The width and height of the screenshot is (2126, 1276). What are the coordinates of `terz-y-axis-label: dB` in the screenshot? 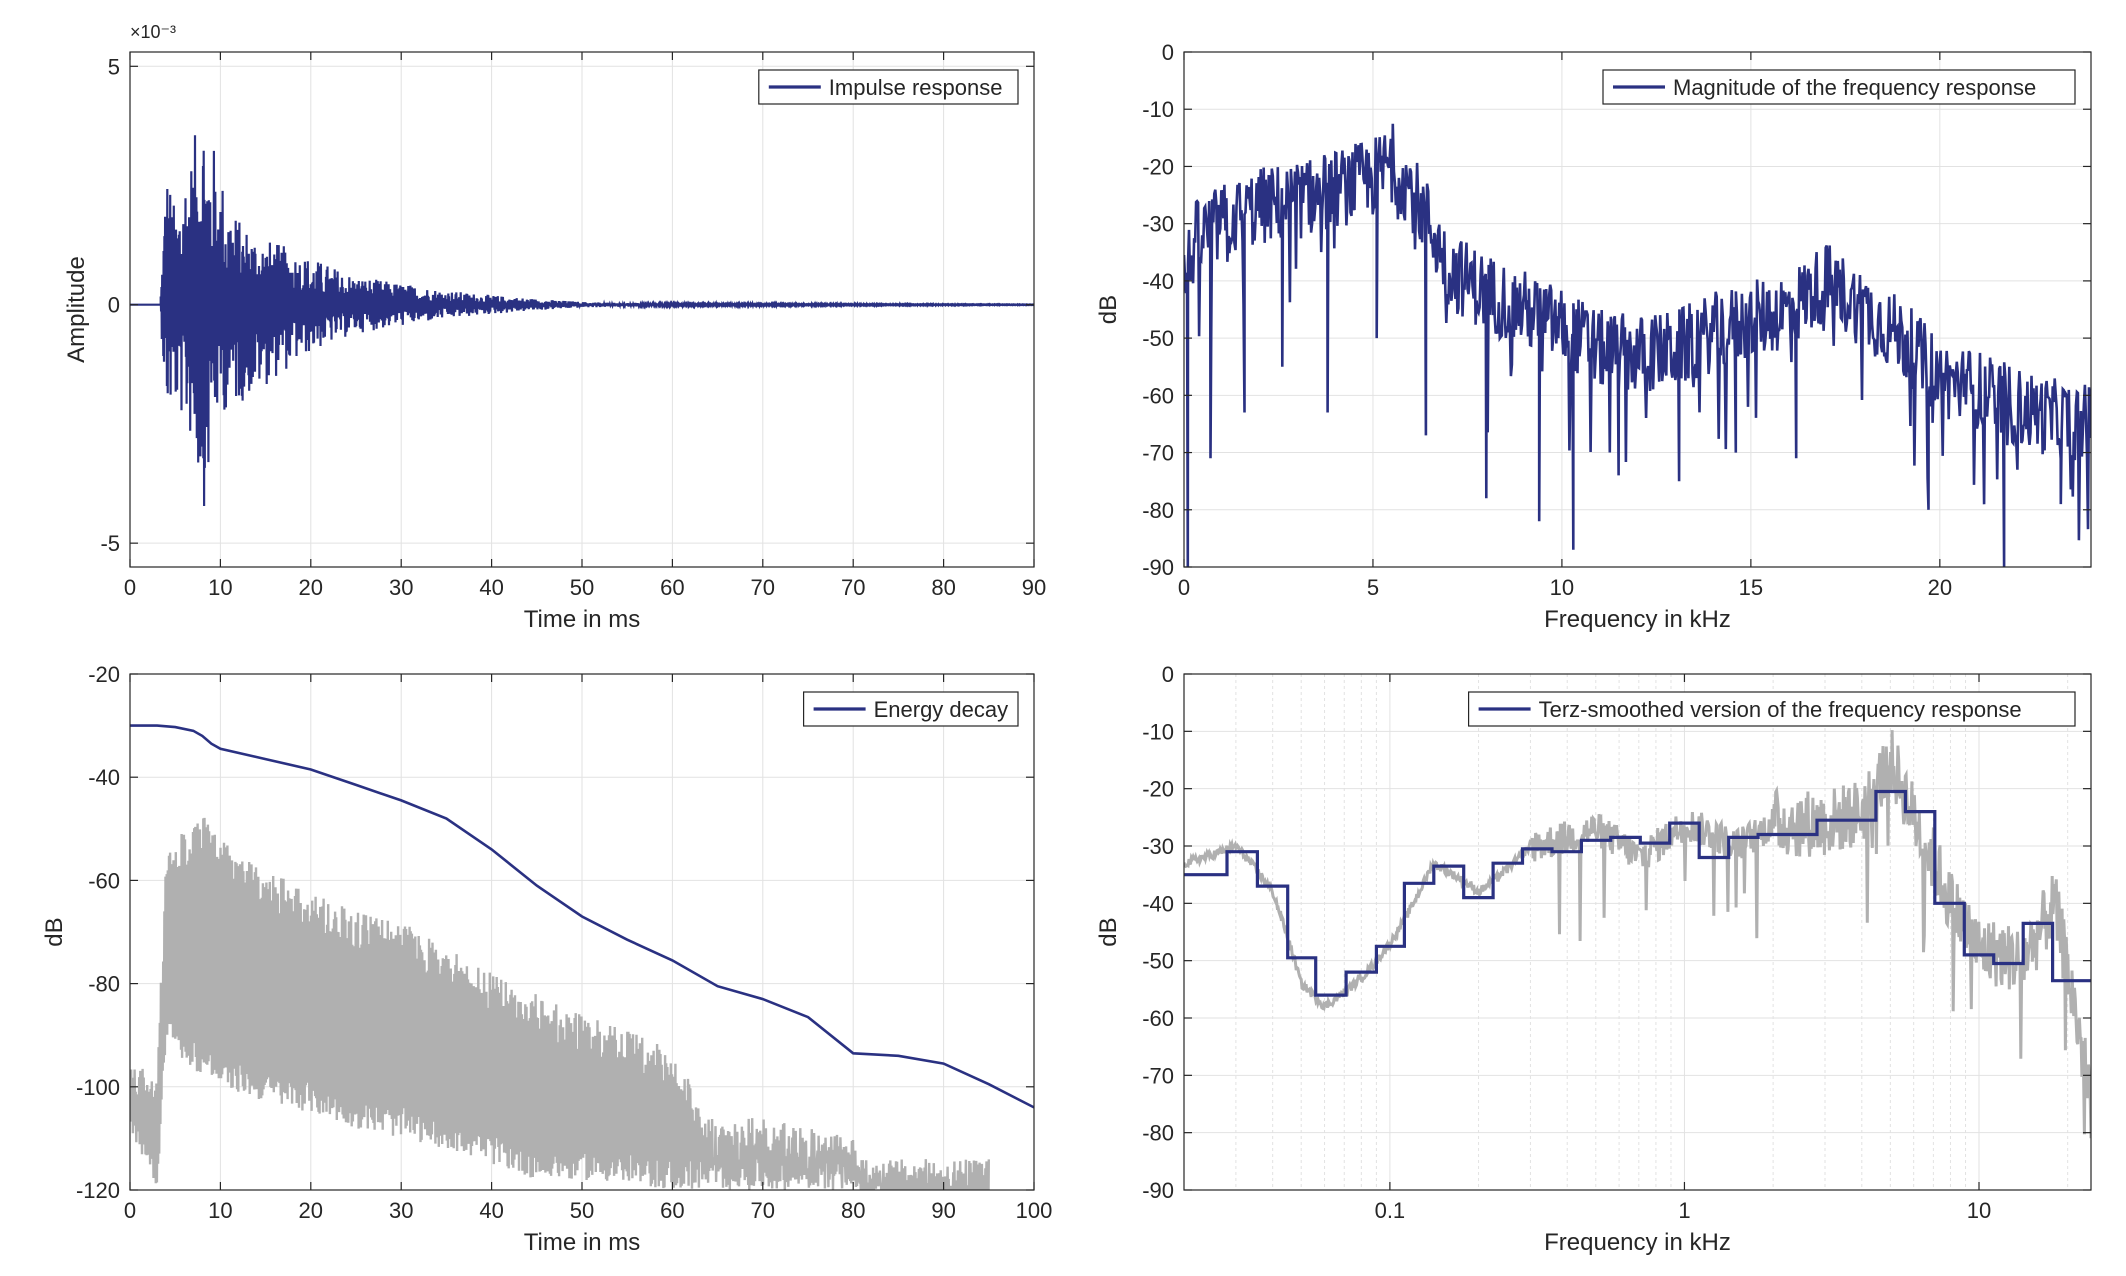 It's located at (1108, 931).